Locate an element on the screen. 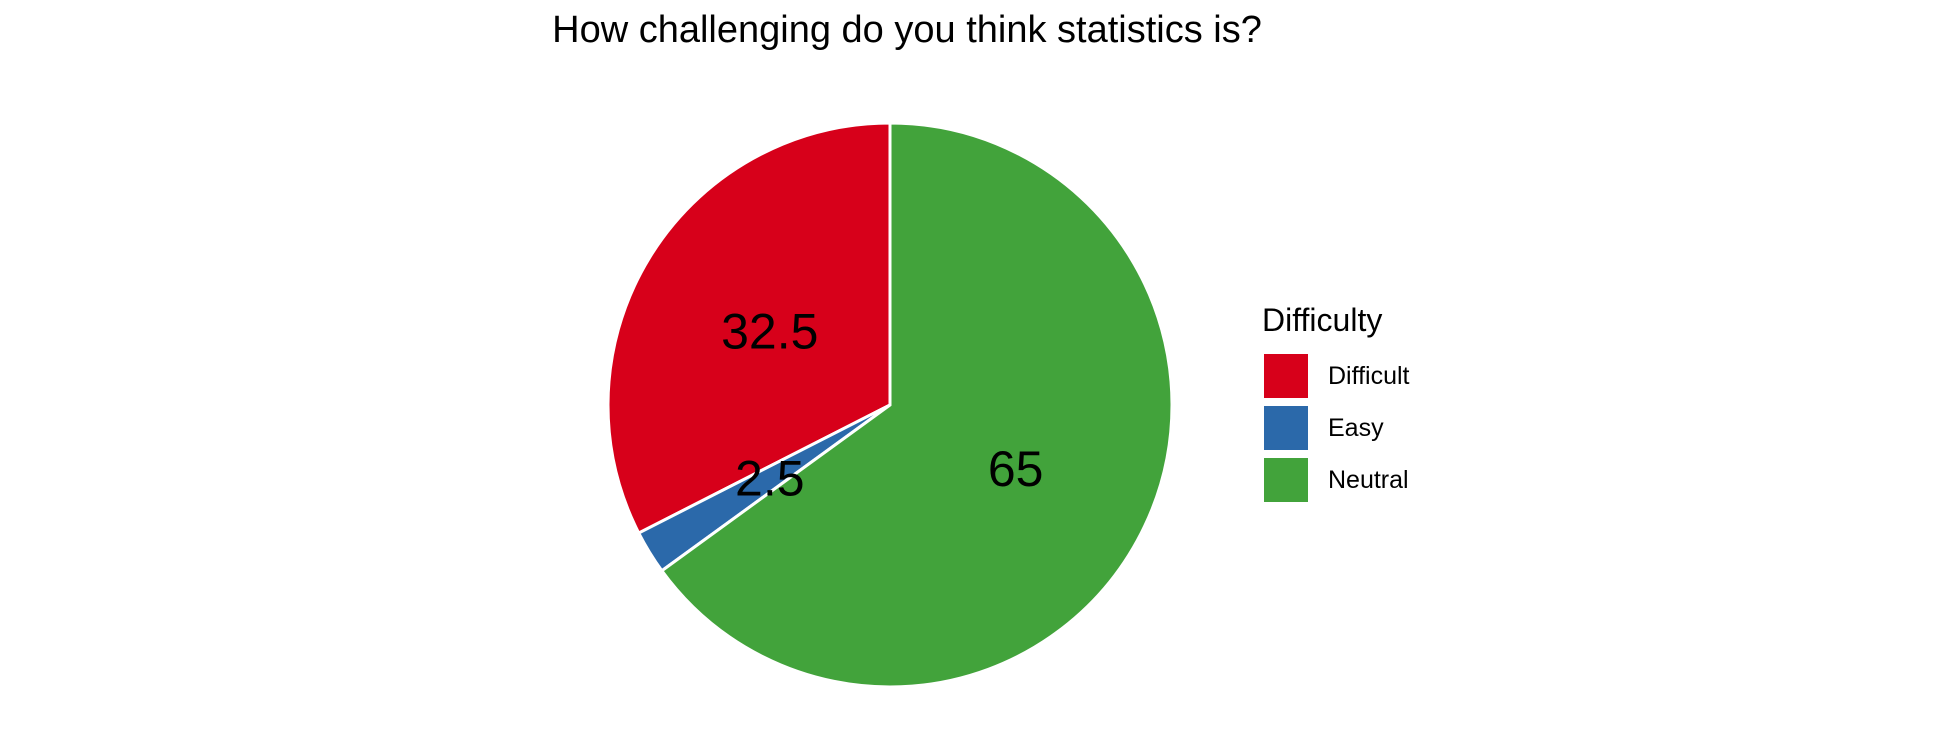 This screenshot has width=1944, height=756. pie-slice-label-easy: 2.5 is located at coordinates (770, 479).